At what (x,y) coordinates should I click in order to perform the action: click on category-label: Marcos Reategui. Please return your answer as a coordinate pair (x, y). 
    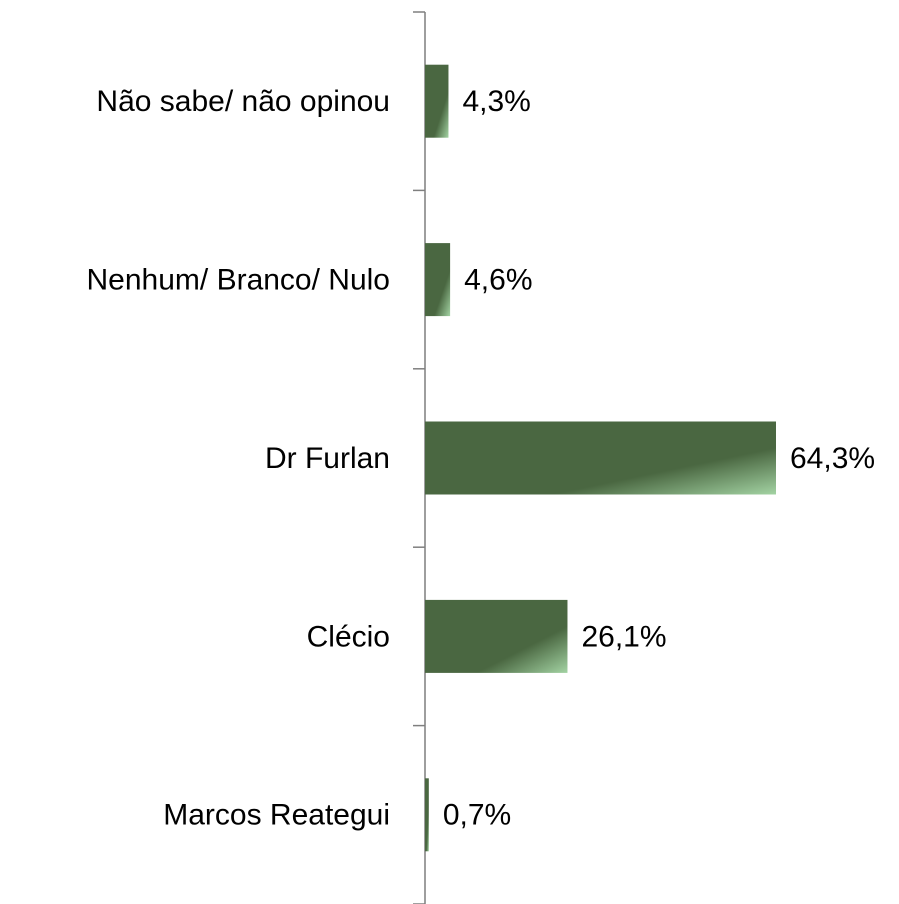
    Looking at the image, I should click on (276, 815).